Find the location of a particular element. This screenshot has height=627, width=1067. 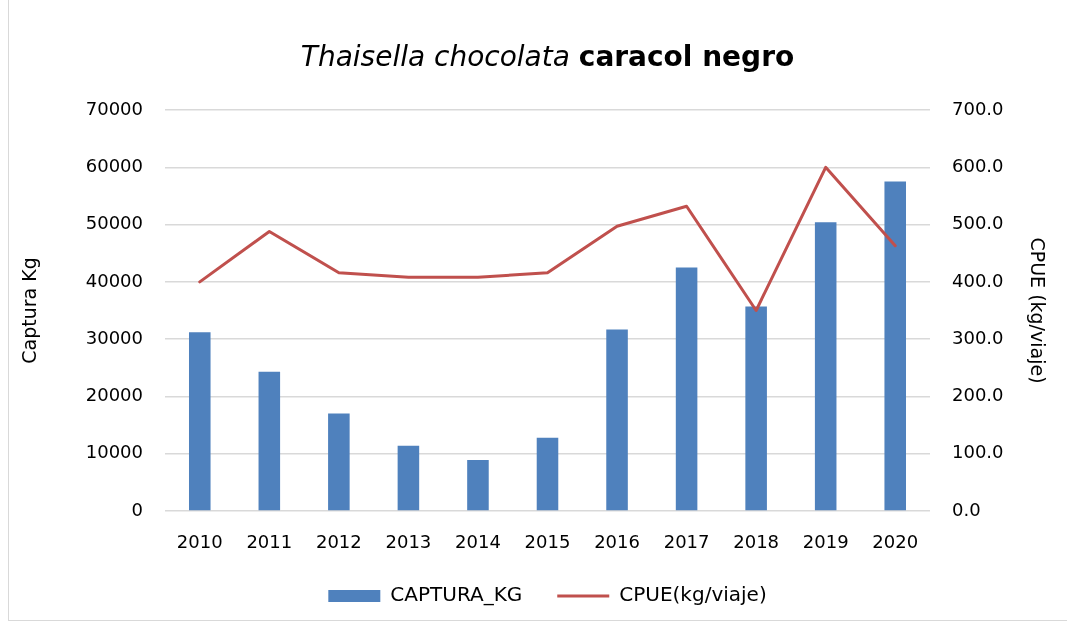

y-tick-label: 0 is located at coordinates (137, 509).